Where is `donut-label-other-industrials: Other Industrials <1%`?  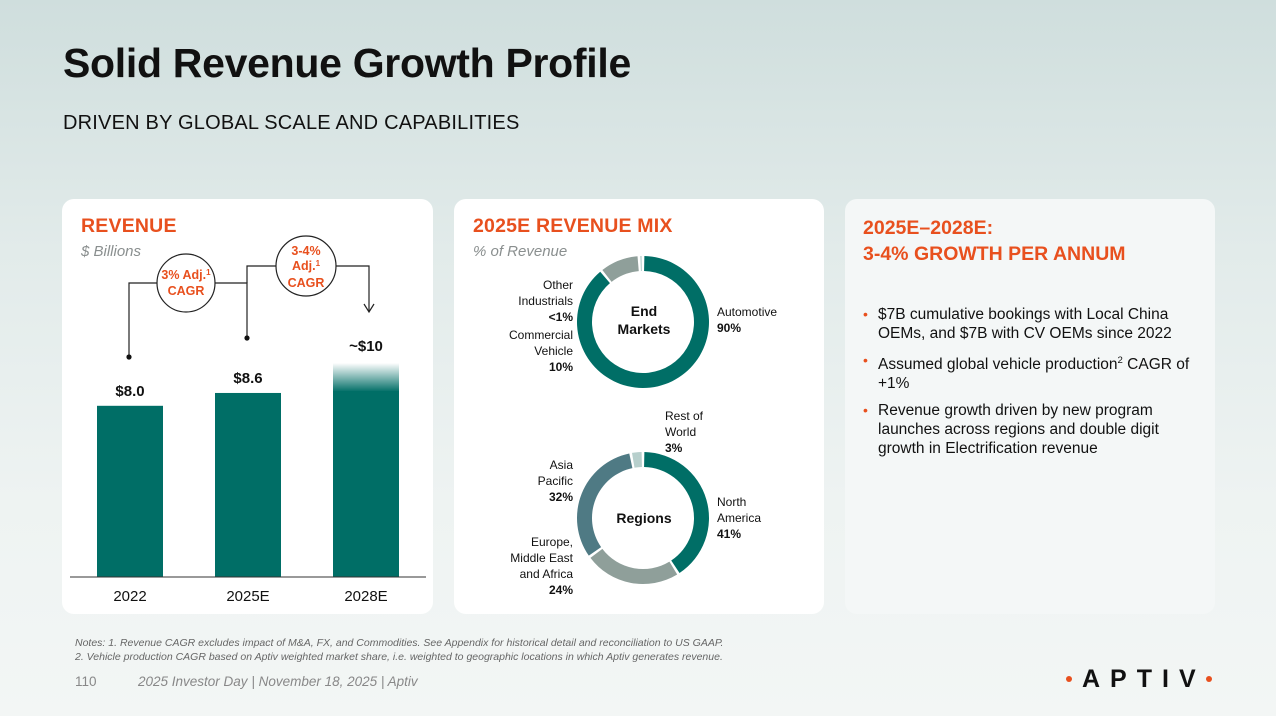 donut-label-other-industrials: Other Industrials <1% is located at coordinates (545, 301).